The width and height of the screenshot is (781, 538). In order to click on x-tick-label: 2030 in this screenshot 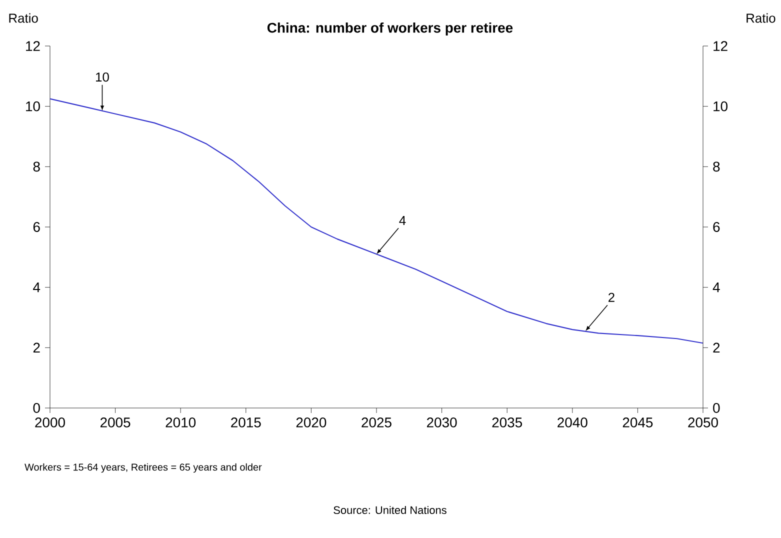, I will do `click(441, 423)`.